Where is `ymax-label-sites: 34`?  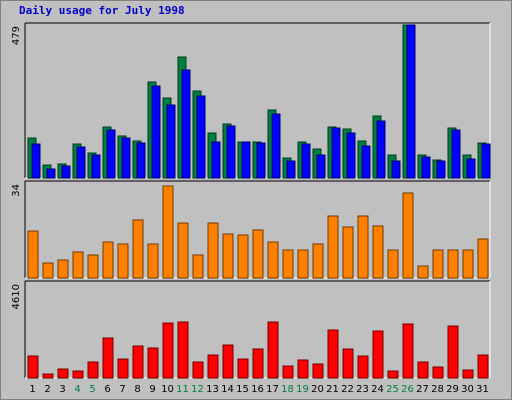
ymax-label-sites: 34 is located at coordinates (16, 190).